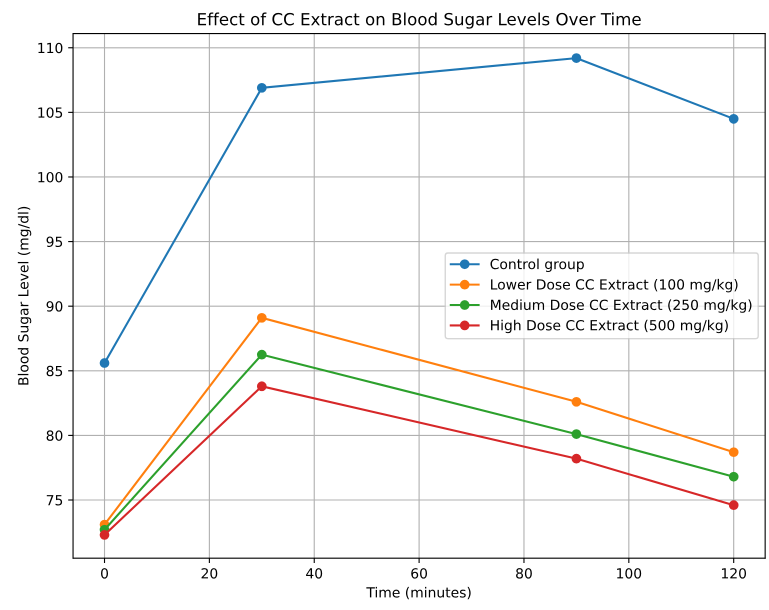 This screenshot has width=769, height=610. I want to click on y-tick-label: 90, so click(54, 306).